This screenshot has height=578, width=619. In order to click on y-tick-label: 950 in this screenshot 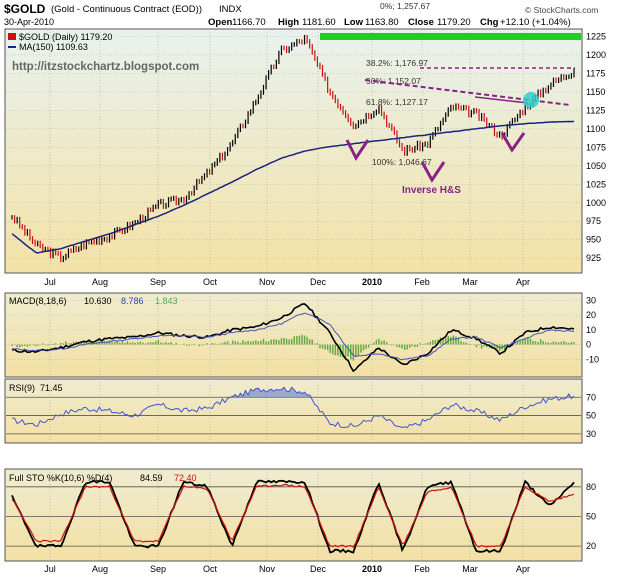, I will do `click(593, 240)`.